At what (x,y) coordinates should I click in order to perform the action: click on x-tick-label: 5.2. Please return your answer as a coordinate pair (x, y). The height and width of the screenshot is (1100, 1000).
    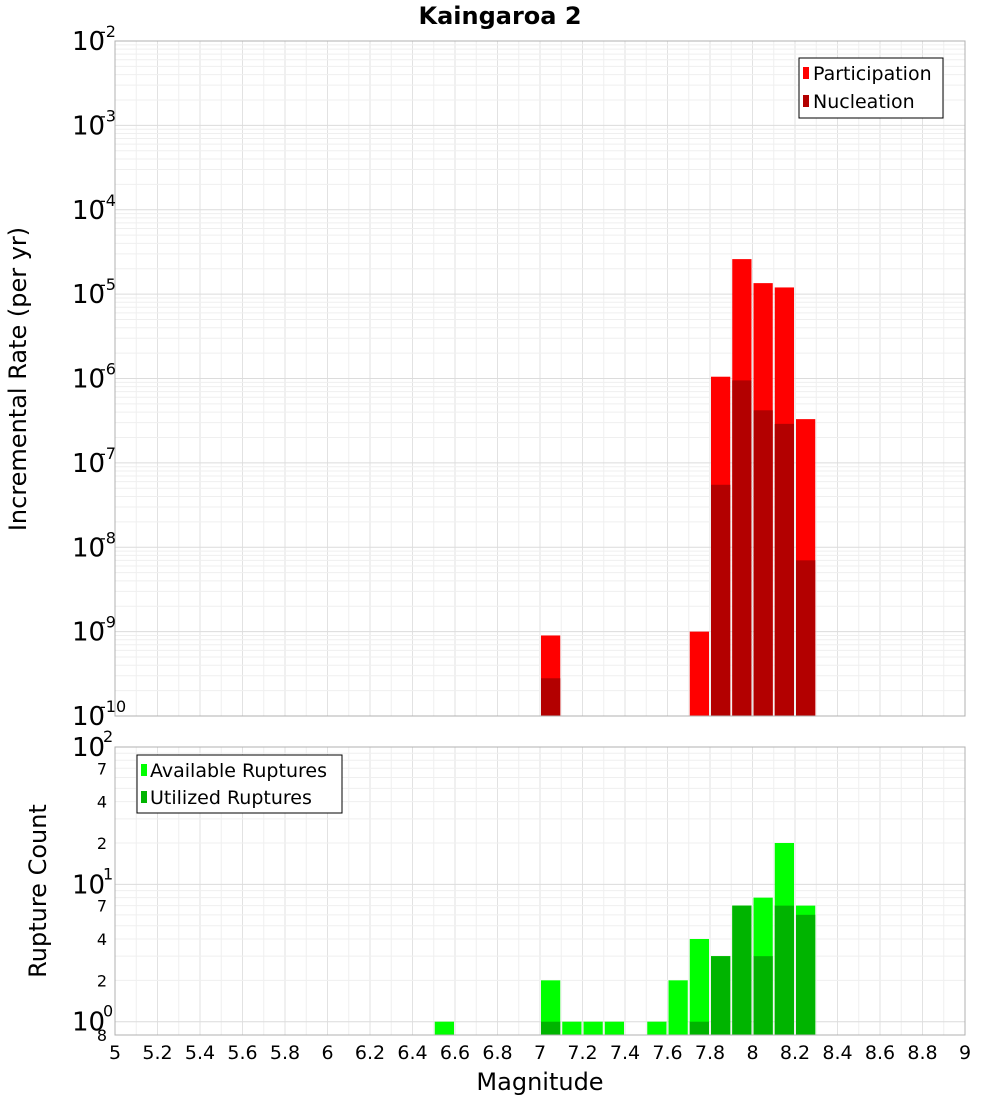
    Looking at the image, I should click on (157, 1053).